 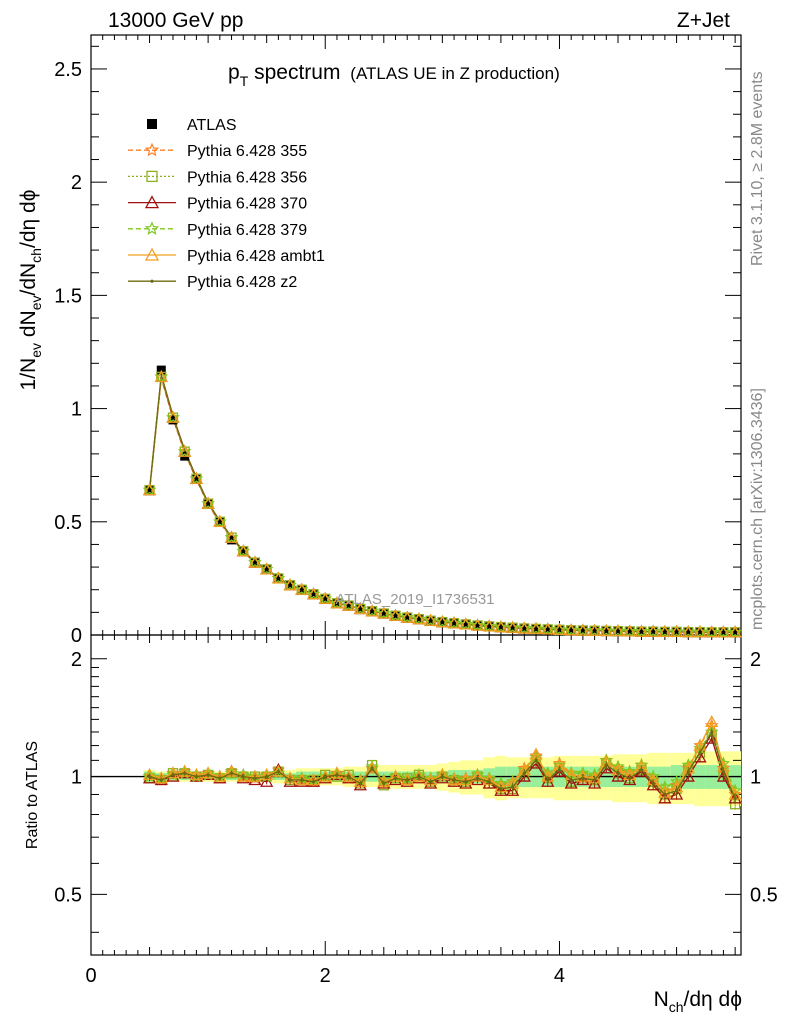 I want to click on title-main: p, so click(x=234, y=72).